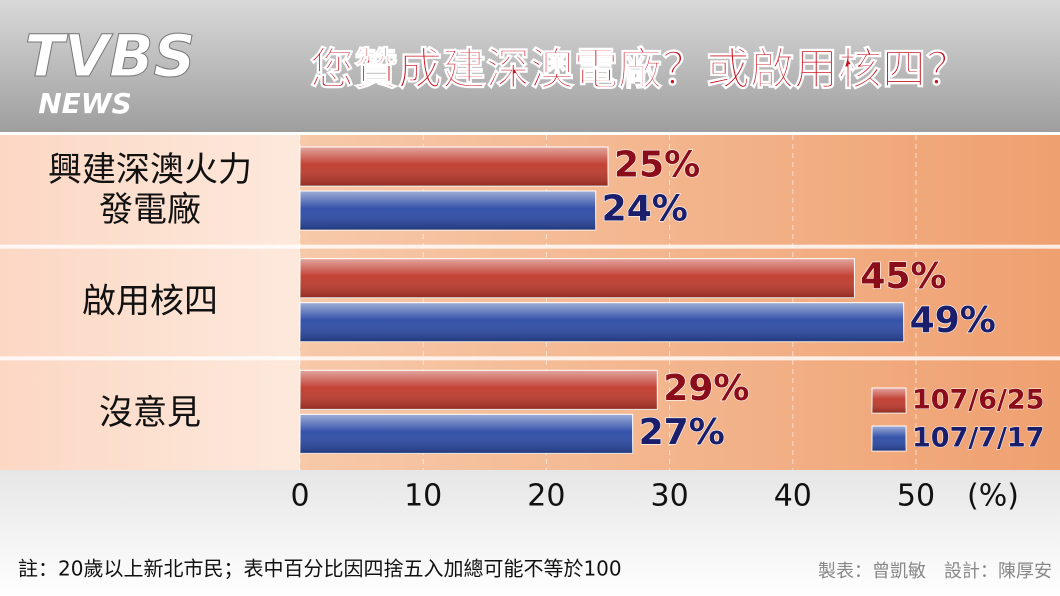 The height and width of the screenshot is (596, 1060). Describe the element at coordinates (423, 496) in the screenshot. I see `x-tick-label: 10` at that location.